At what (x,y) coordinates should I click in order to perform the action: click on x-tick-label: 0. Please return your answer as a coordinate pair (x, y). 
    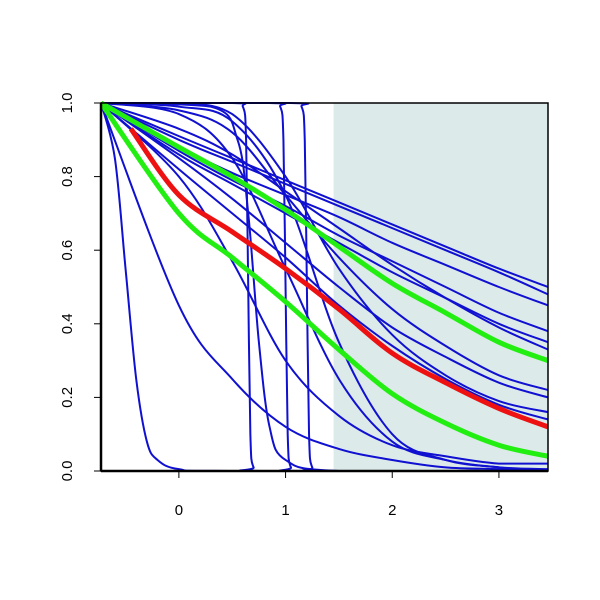
    Looking at the image, I should click on (179, 510).